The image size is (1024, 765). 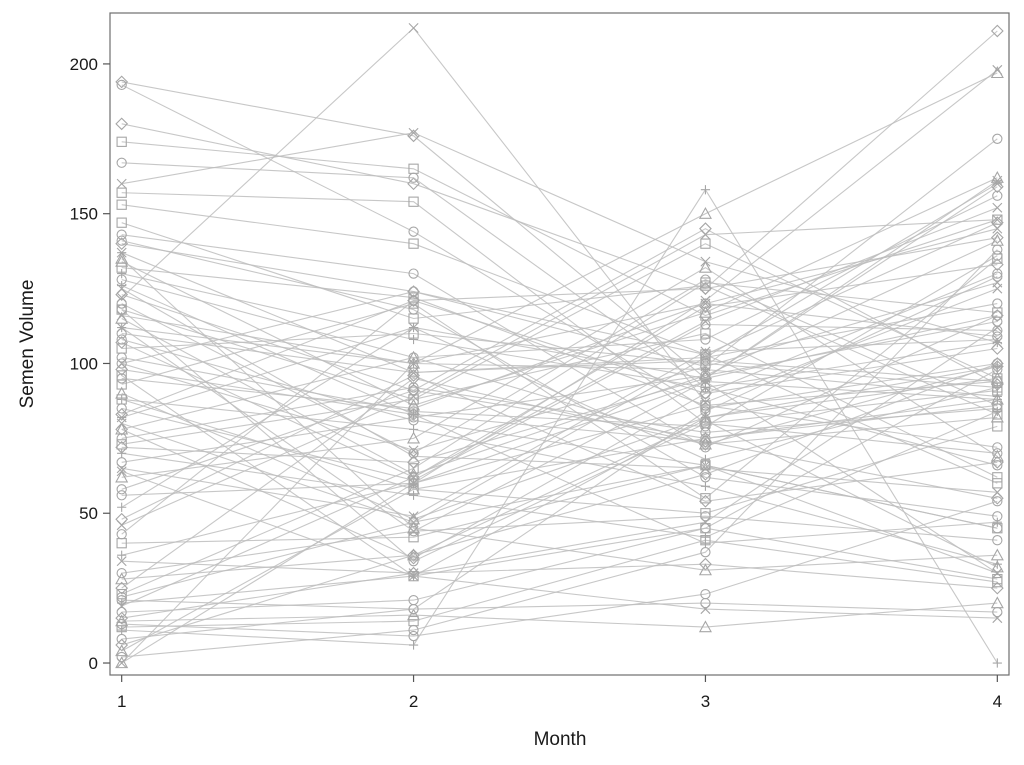 I want to click on y-tick-label: 0, so click(x=93, y=663).